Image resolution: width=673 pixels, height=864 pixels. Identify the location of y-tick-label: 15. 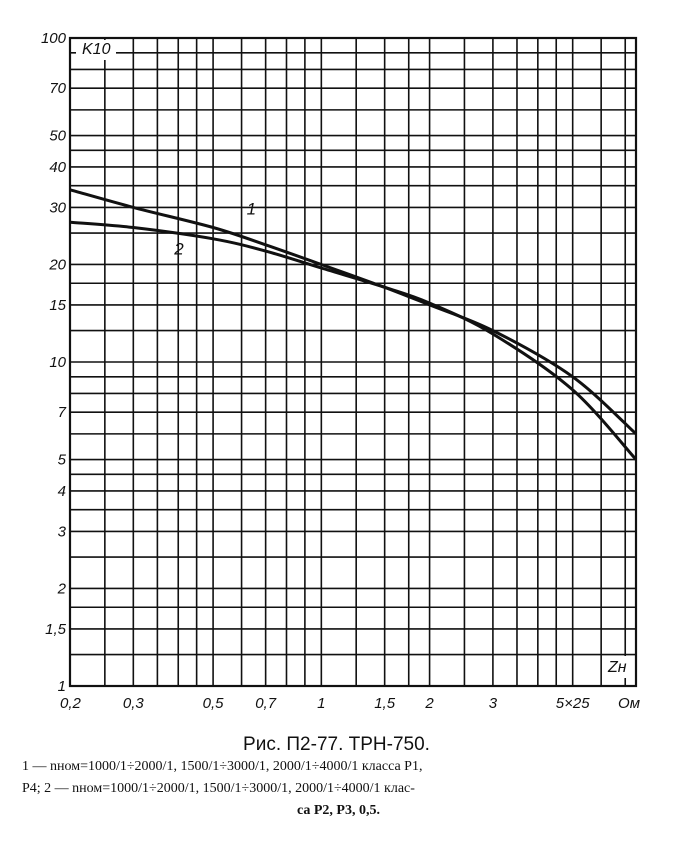
(57, 305).